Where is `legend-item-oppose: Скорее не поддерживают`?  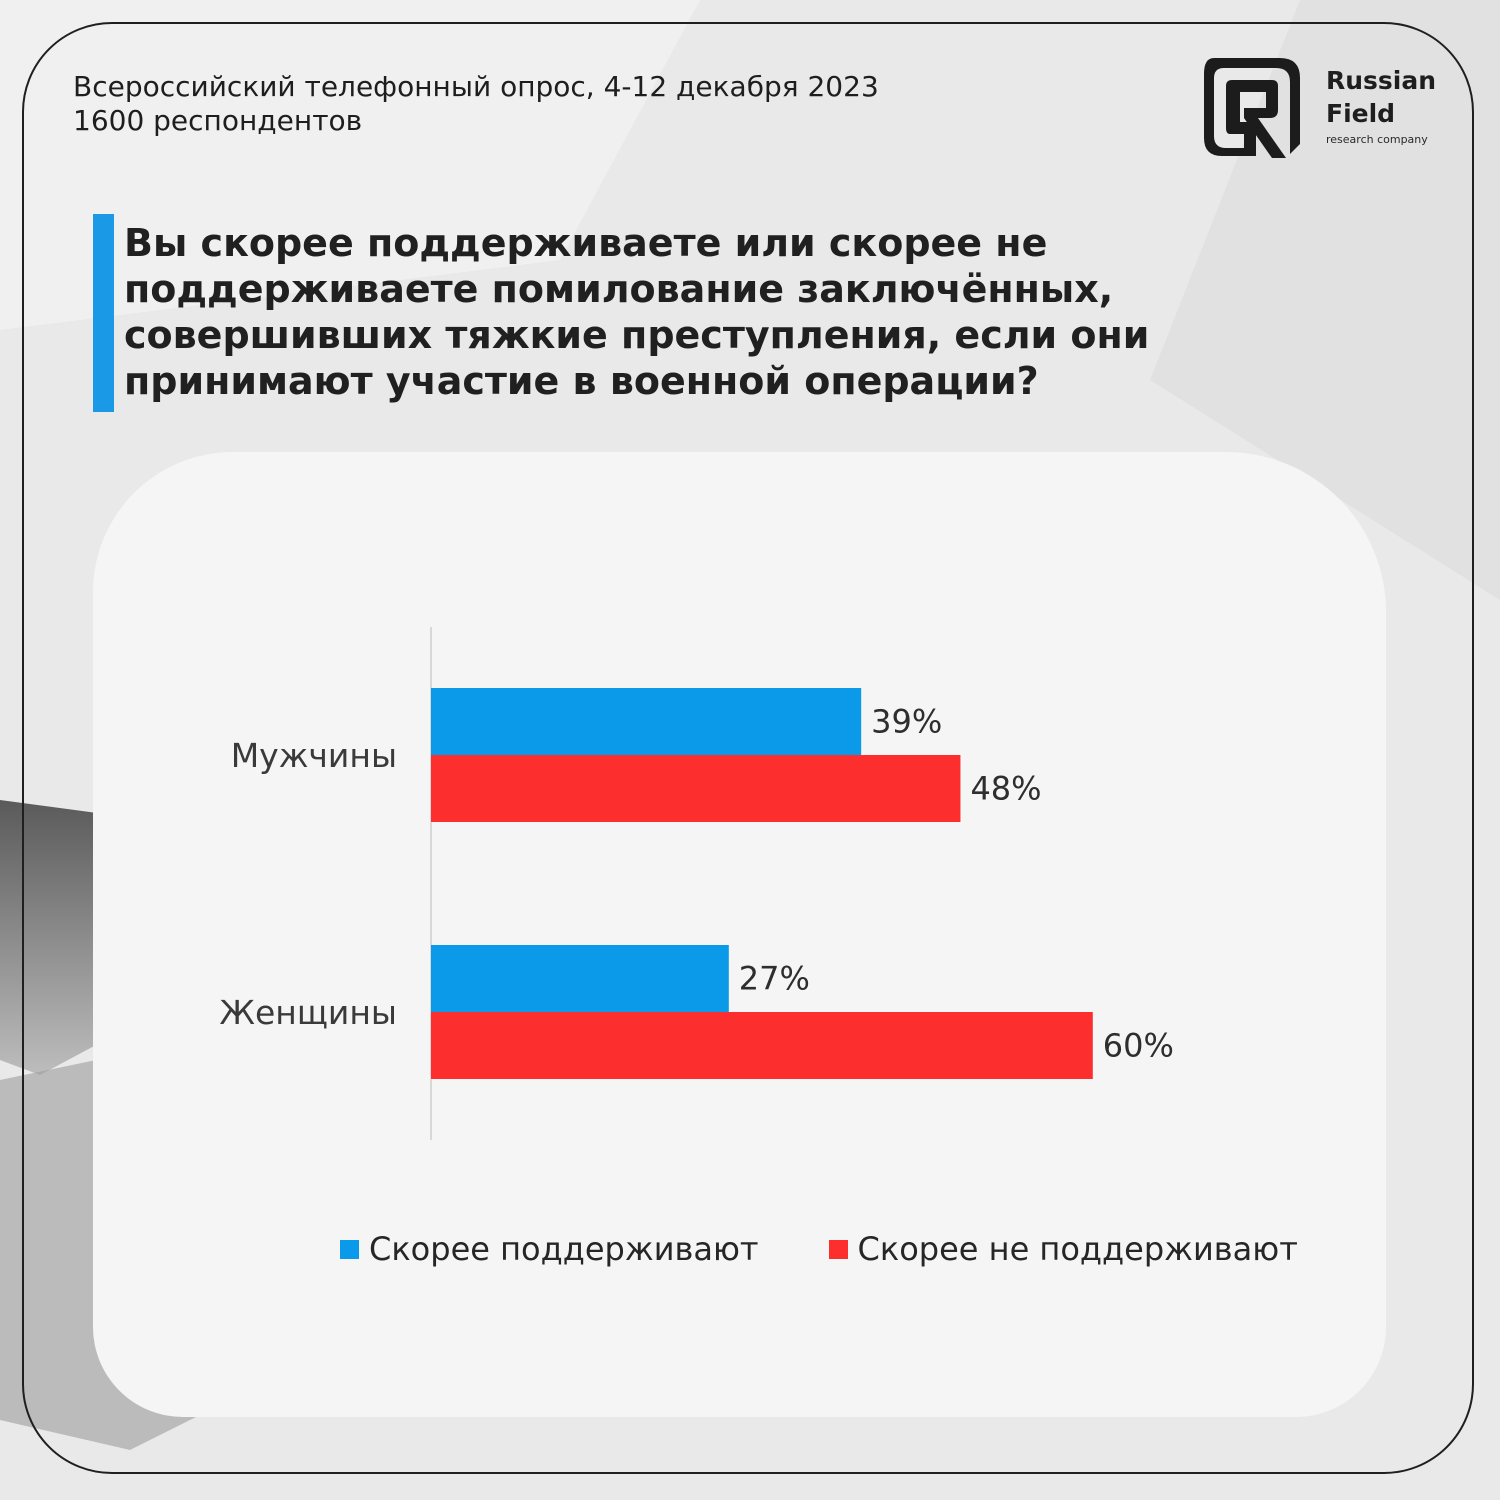
legend-item-oppose: Скорее не поддерживают is located at coordinates (1063, 1249).